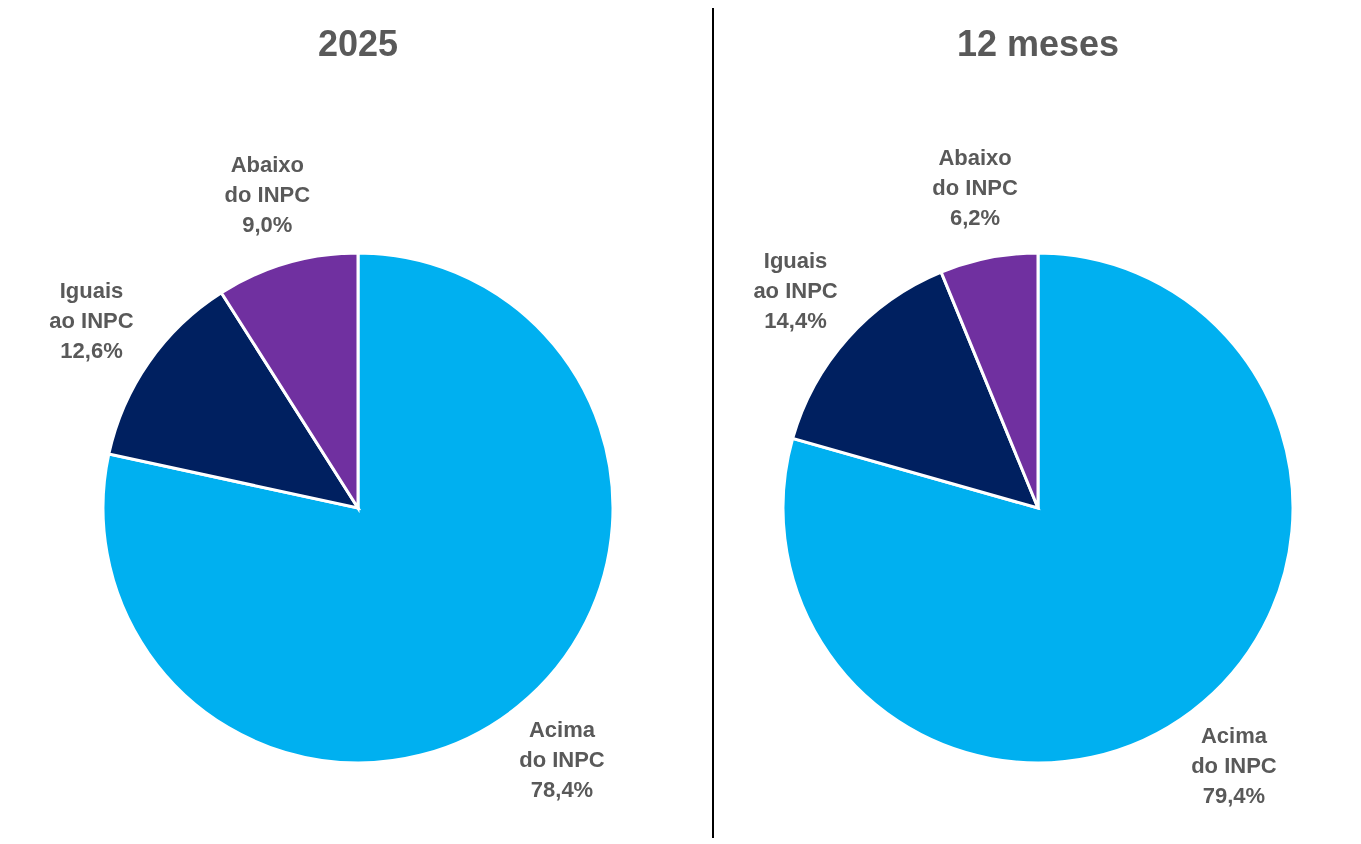 This screenshot has width=1361, height=844. What do you see at coordinates (1038, 43) in the screenshot?
I see `chart-title: 12 meses` at bounding box center [1038, 43].